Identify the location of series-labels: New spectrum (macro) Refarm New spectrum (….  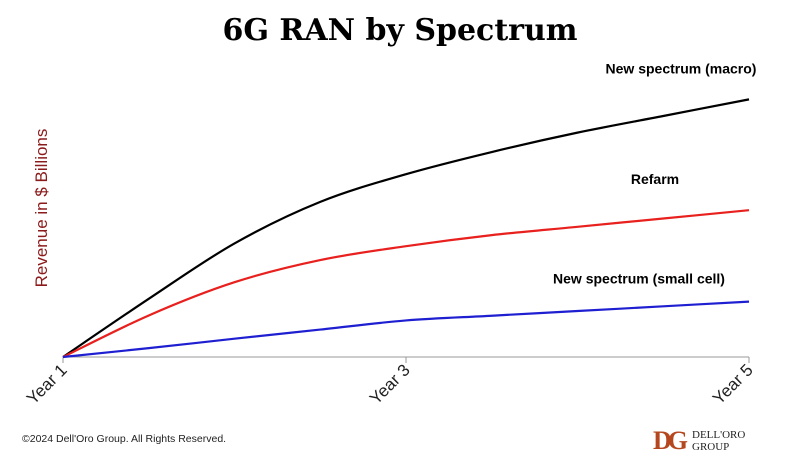
(654, 173).